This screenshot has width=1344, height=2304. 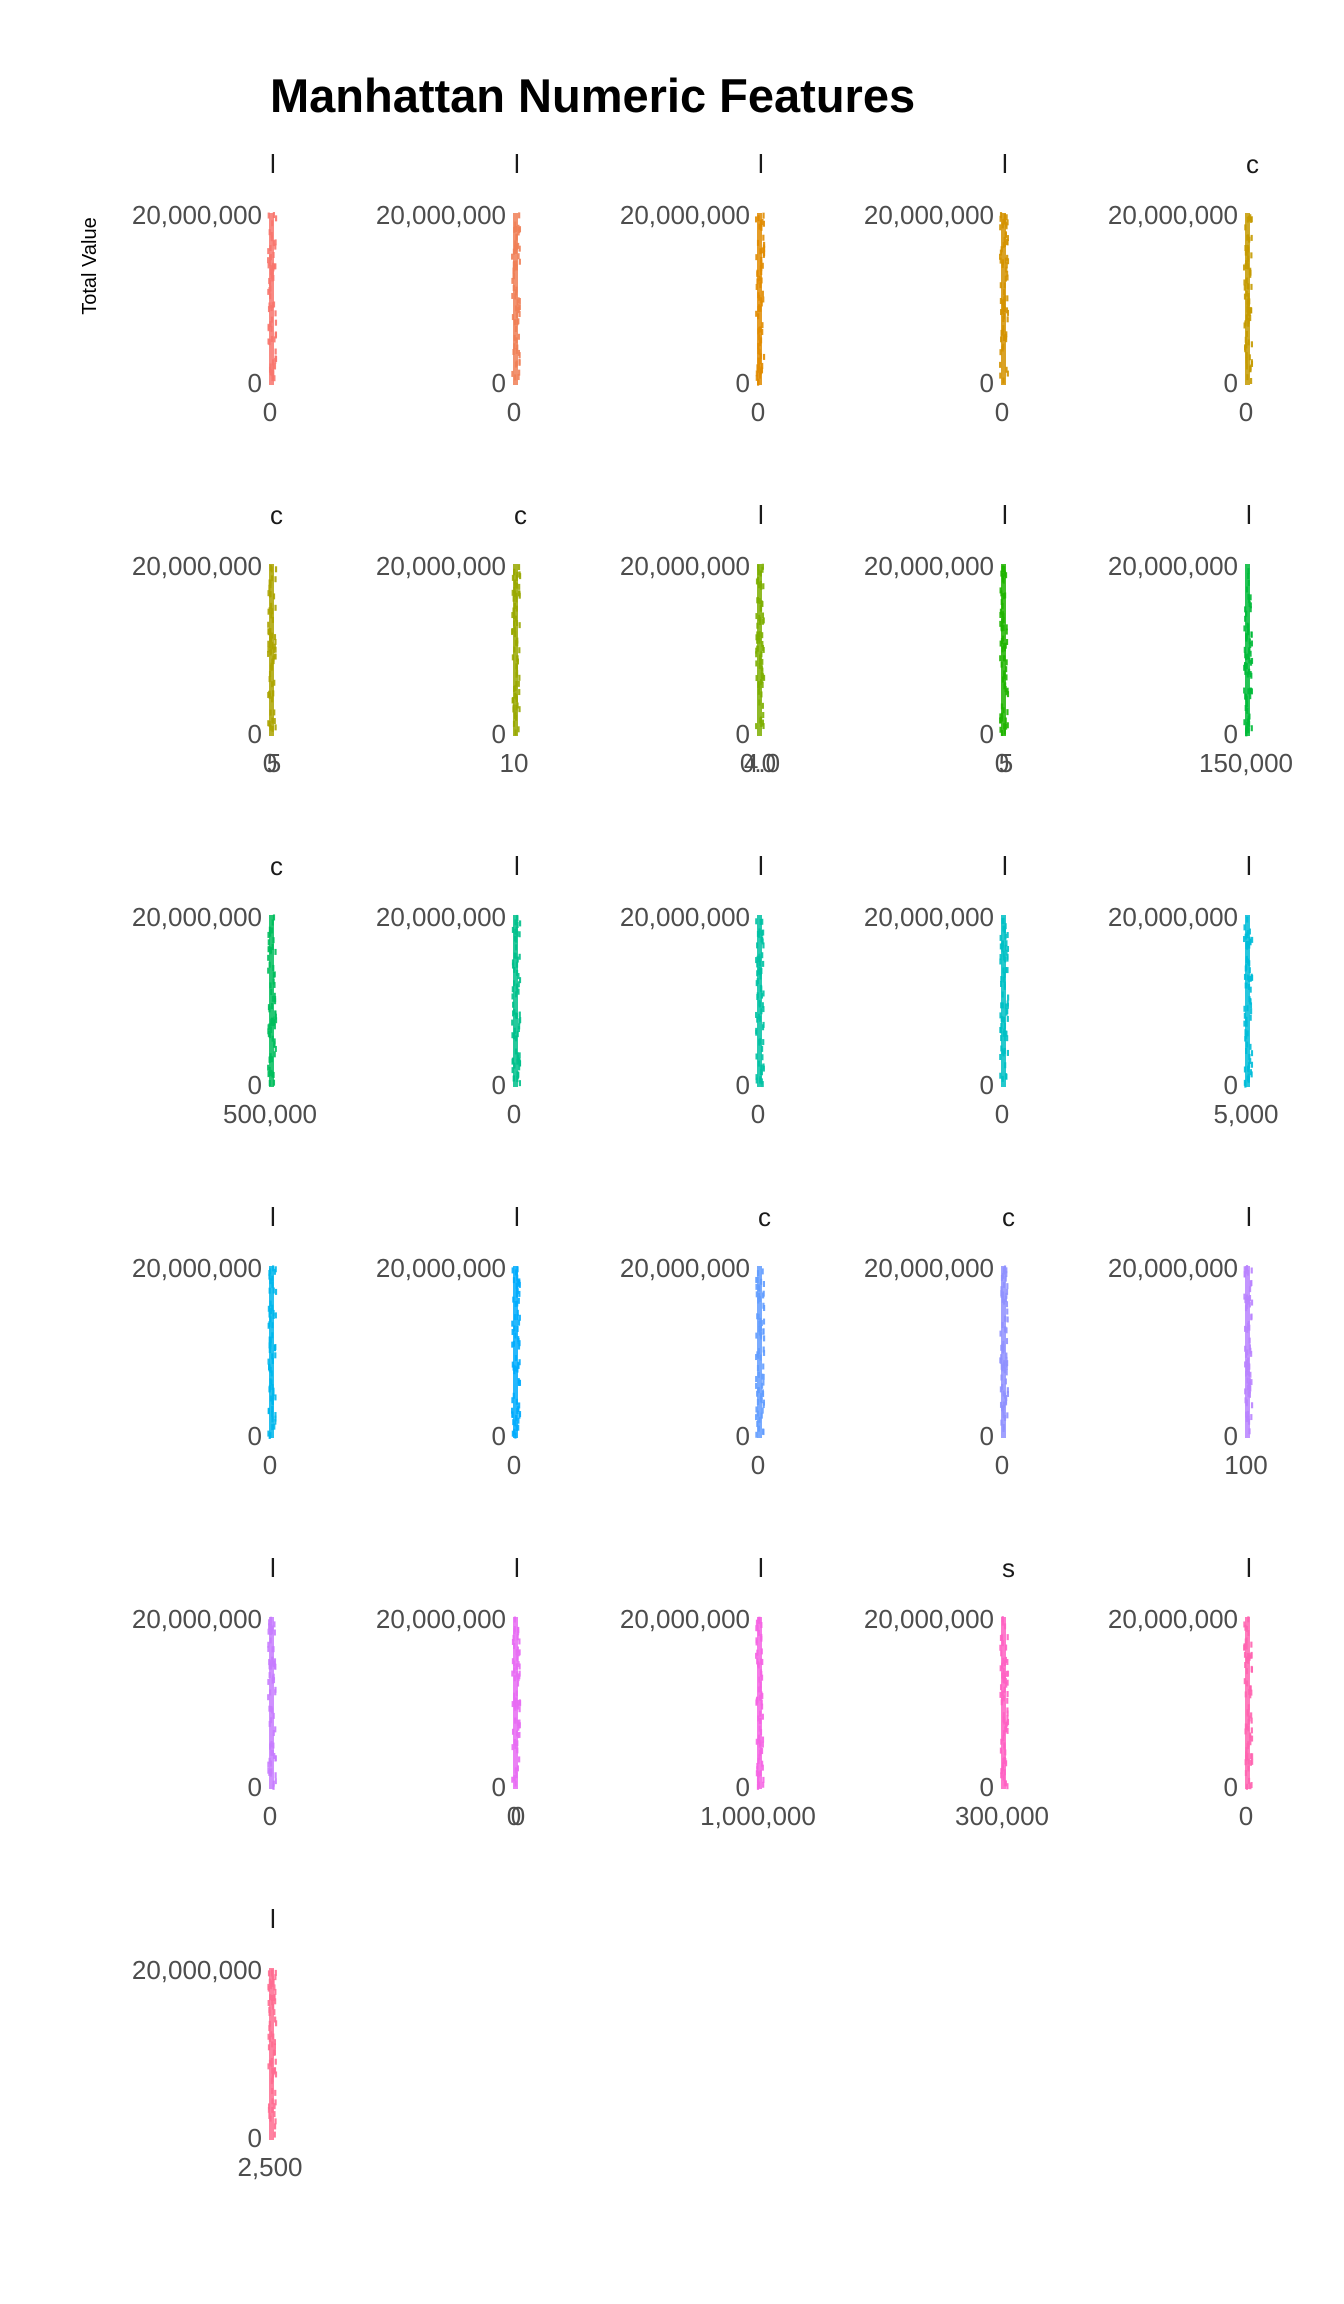 I want to click on facet-strip-label: c, so click(x=276, y=515).